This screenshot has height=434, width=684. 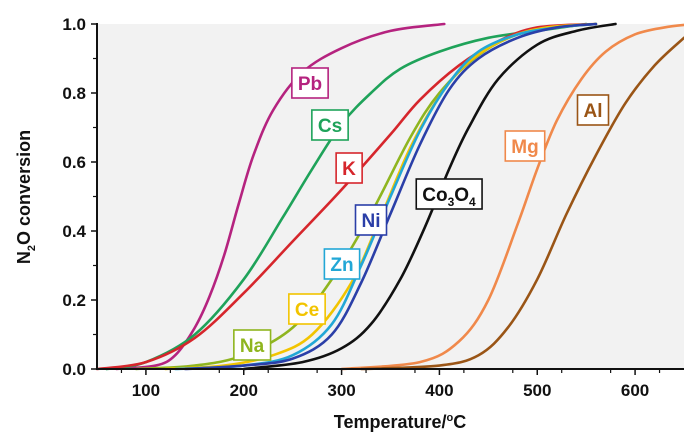 I want to click on series-label-cs: Cs, so click(x=330, y=125).